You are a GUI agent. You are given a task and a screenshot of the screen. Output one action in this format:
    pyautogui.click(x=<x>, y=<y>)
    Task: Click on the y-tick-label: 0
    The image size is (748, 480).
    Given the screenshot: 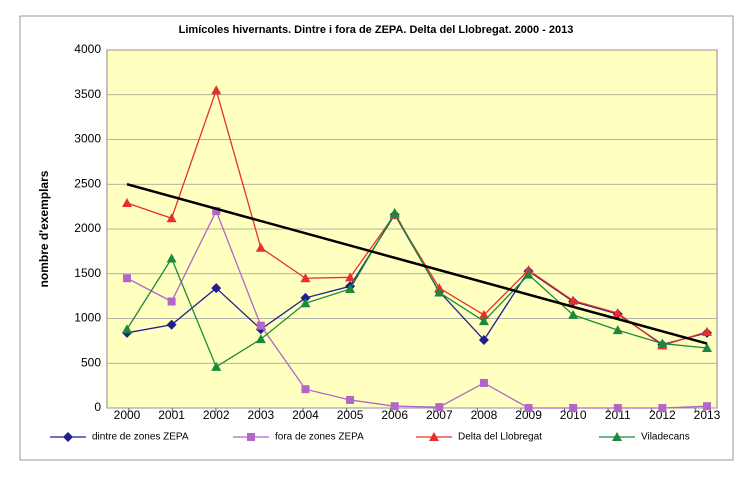 What is the action you would take?
    pyautogui.click(x=97, y=407)
    